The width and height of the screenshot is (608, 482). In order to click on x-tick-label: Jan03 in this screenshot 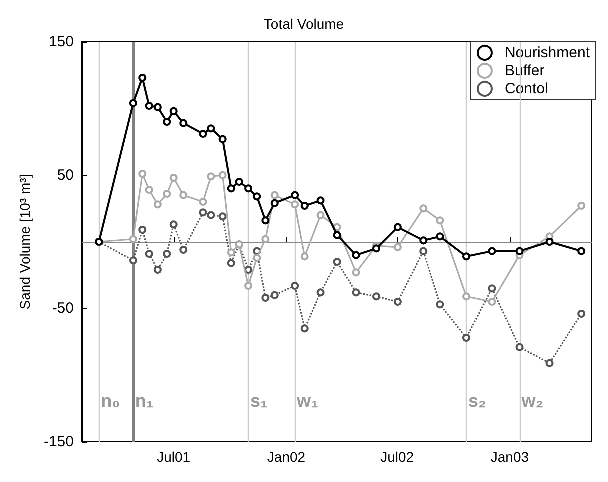, I will do `click(510, 457)`.